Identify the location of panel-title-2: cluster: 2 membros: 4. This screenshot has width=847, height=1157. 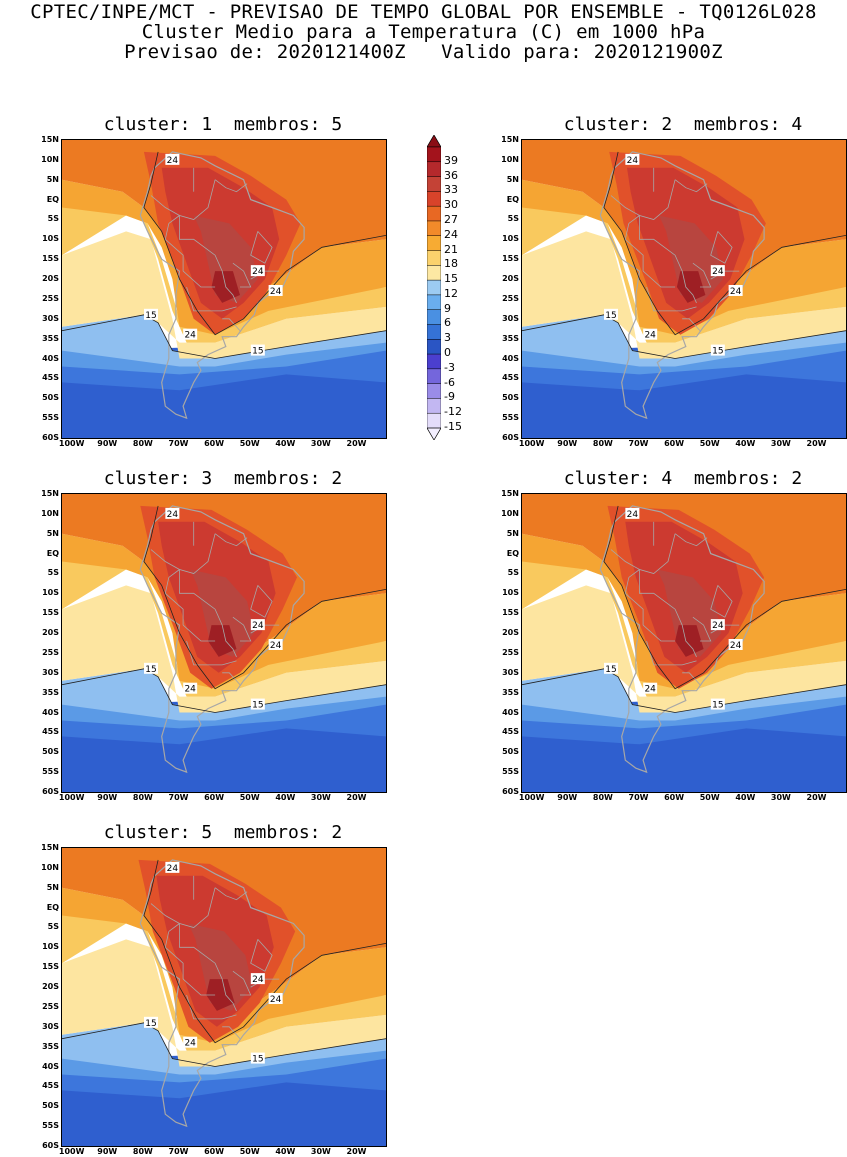
(683, 124).